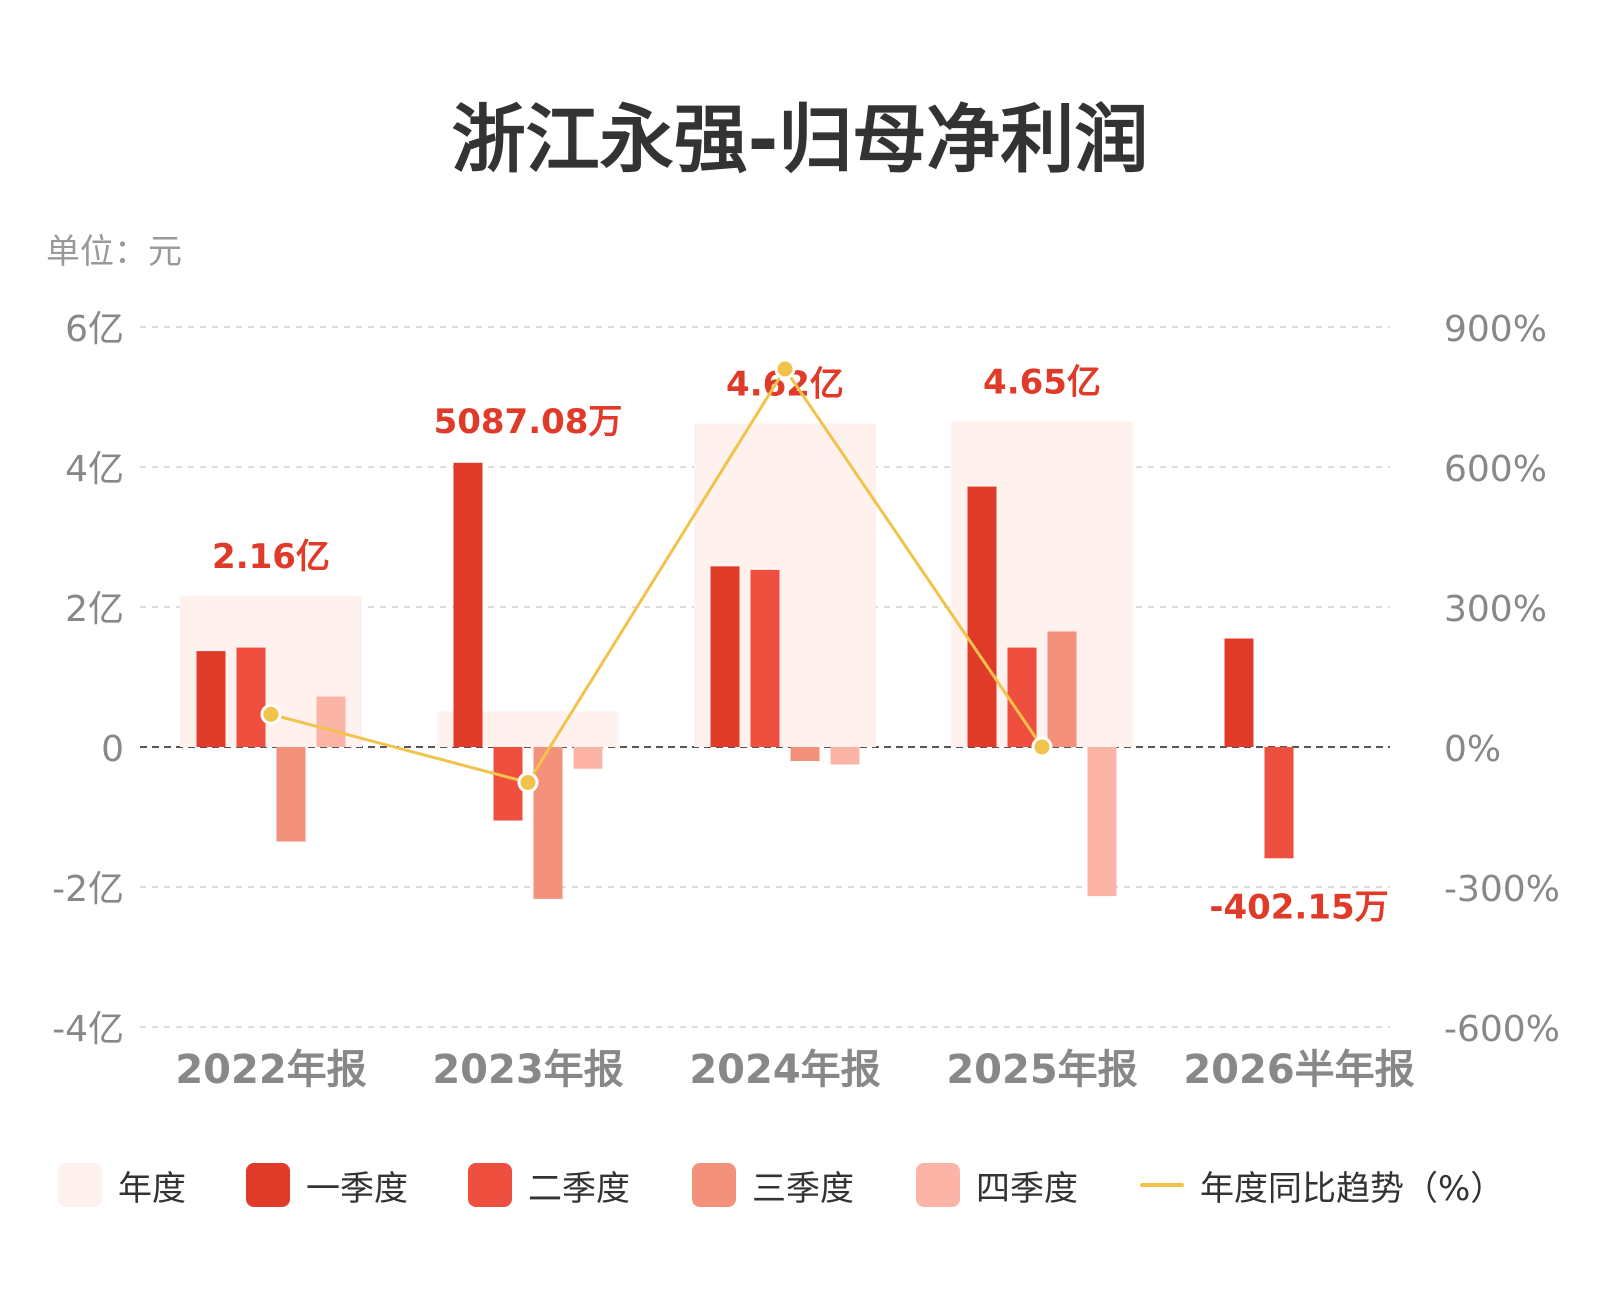 Image resolution: width=1600 pixels, height=1300 pixels. Describe the element at coordinates (1162, 1185) in the screenshot. I see `legend-line-swatch` at that location.